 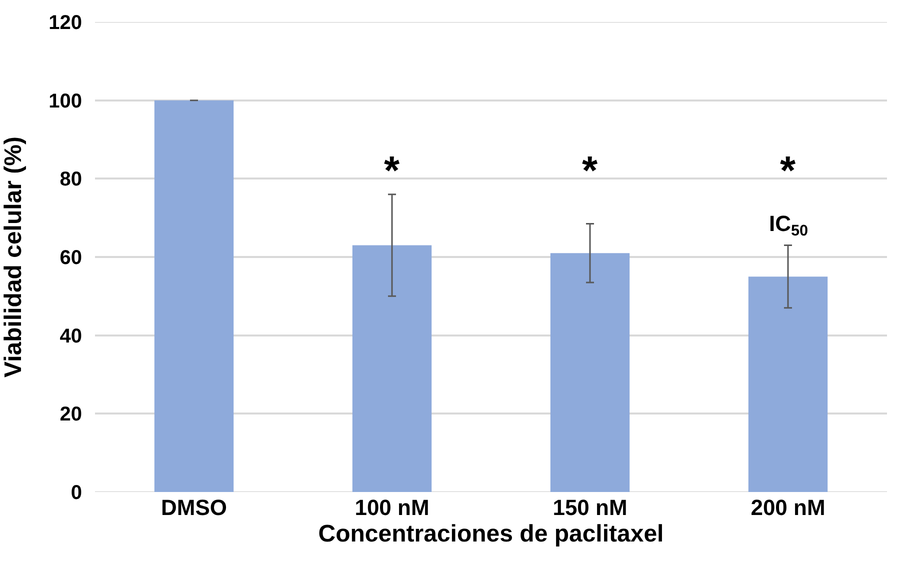 I want to click on x-tick-label: 150 nM, so click(x=590, y=507).